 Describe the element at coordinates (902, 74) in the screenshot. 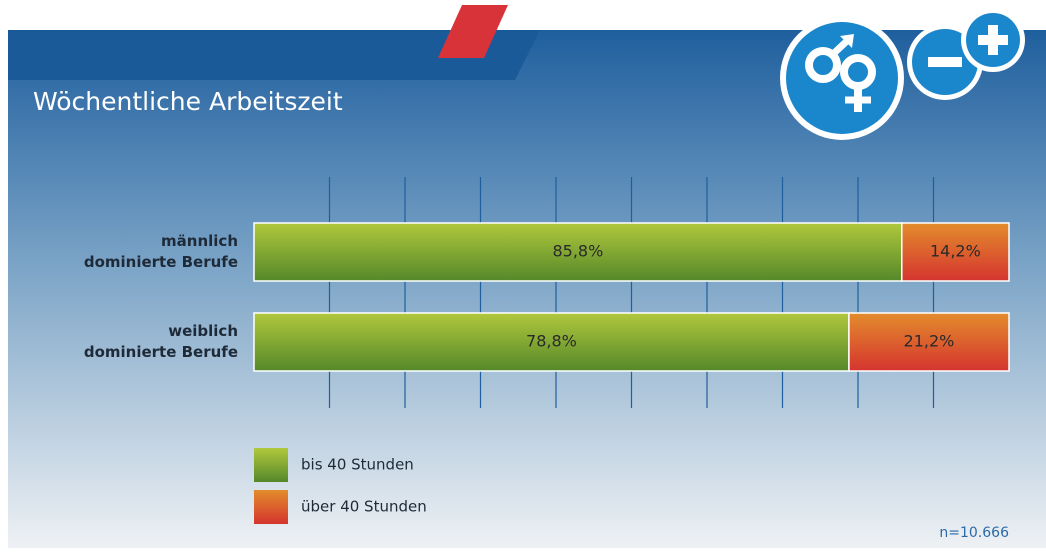

I see `logo` at that location.